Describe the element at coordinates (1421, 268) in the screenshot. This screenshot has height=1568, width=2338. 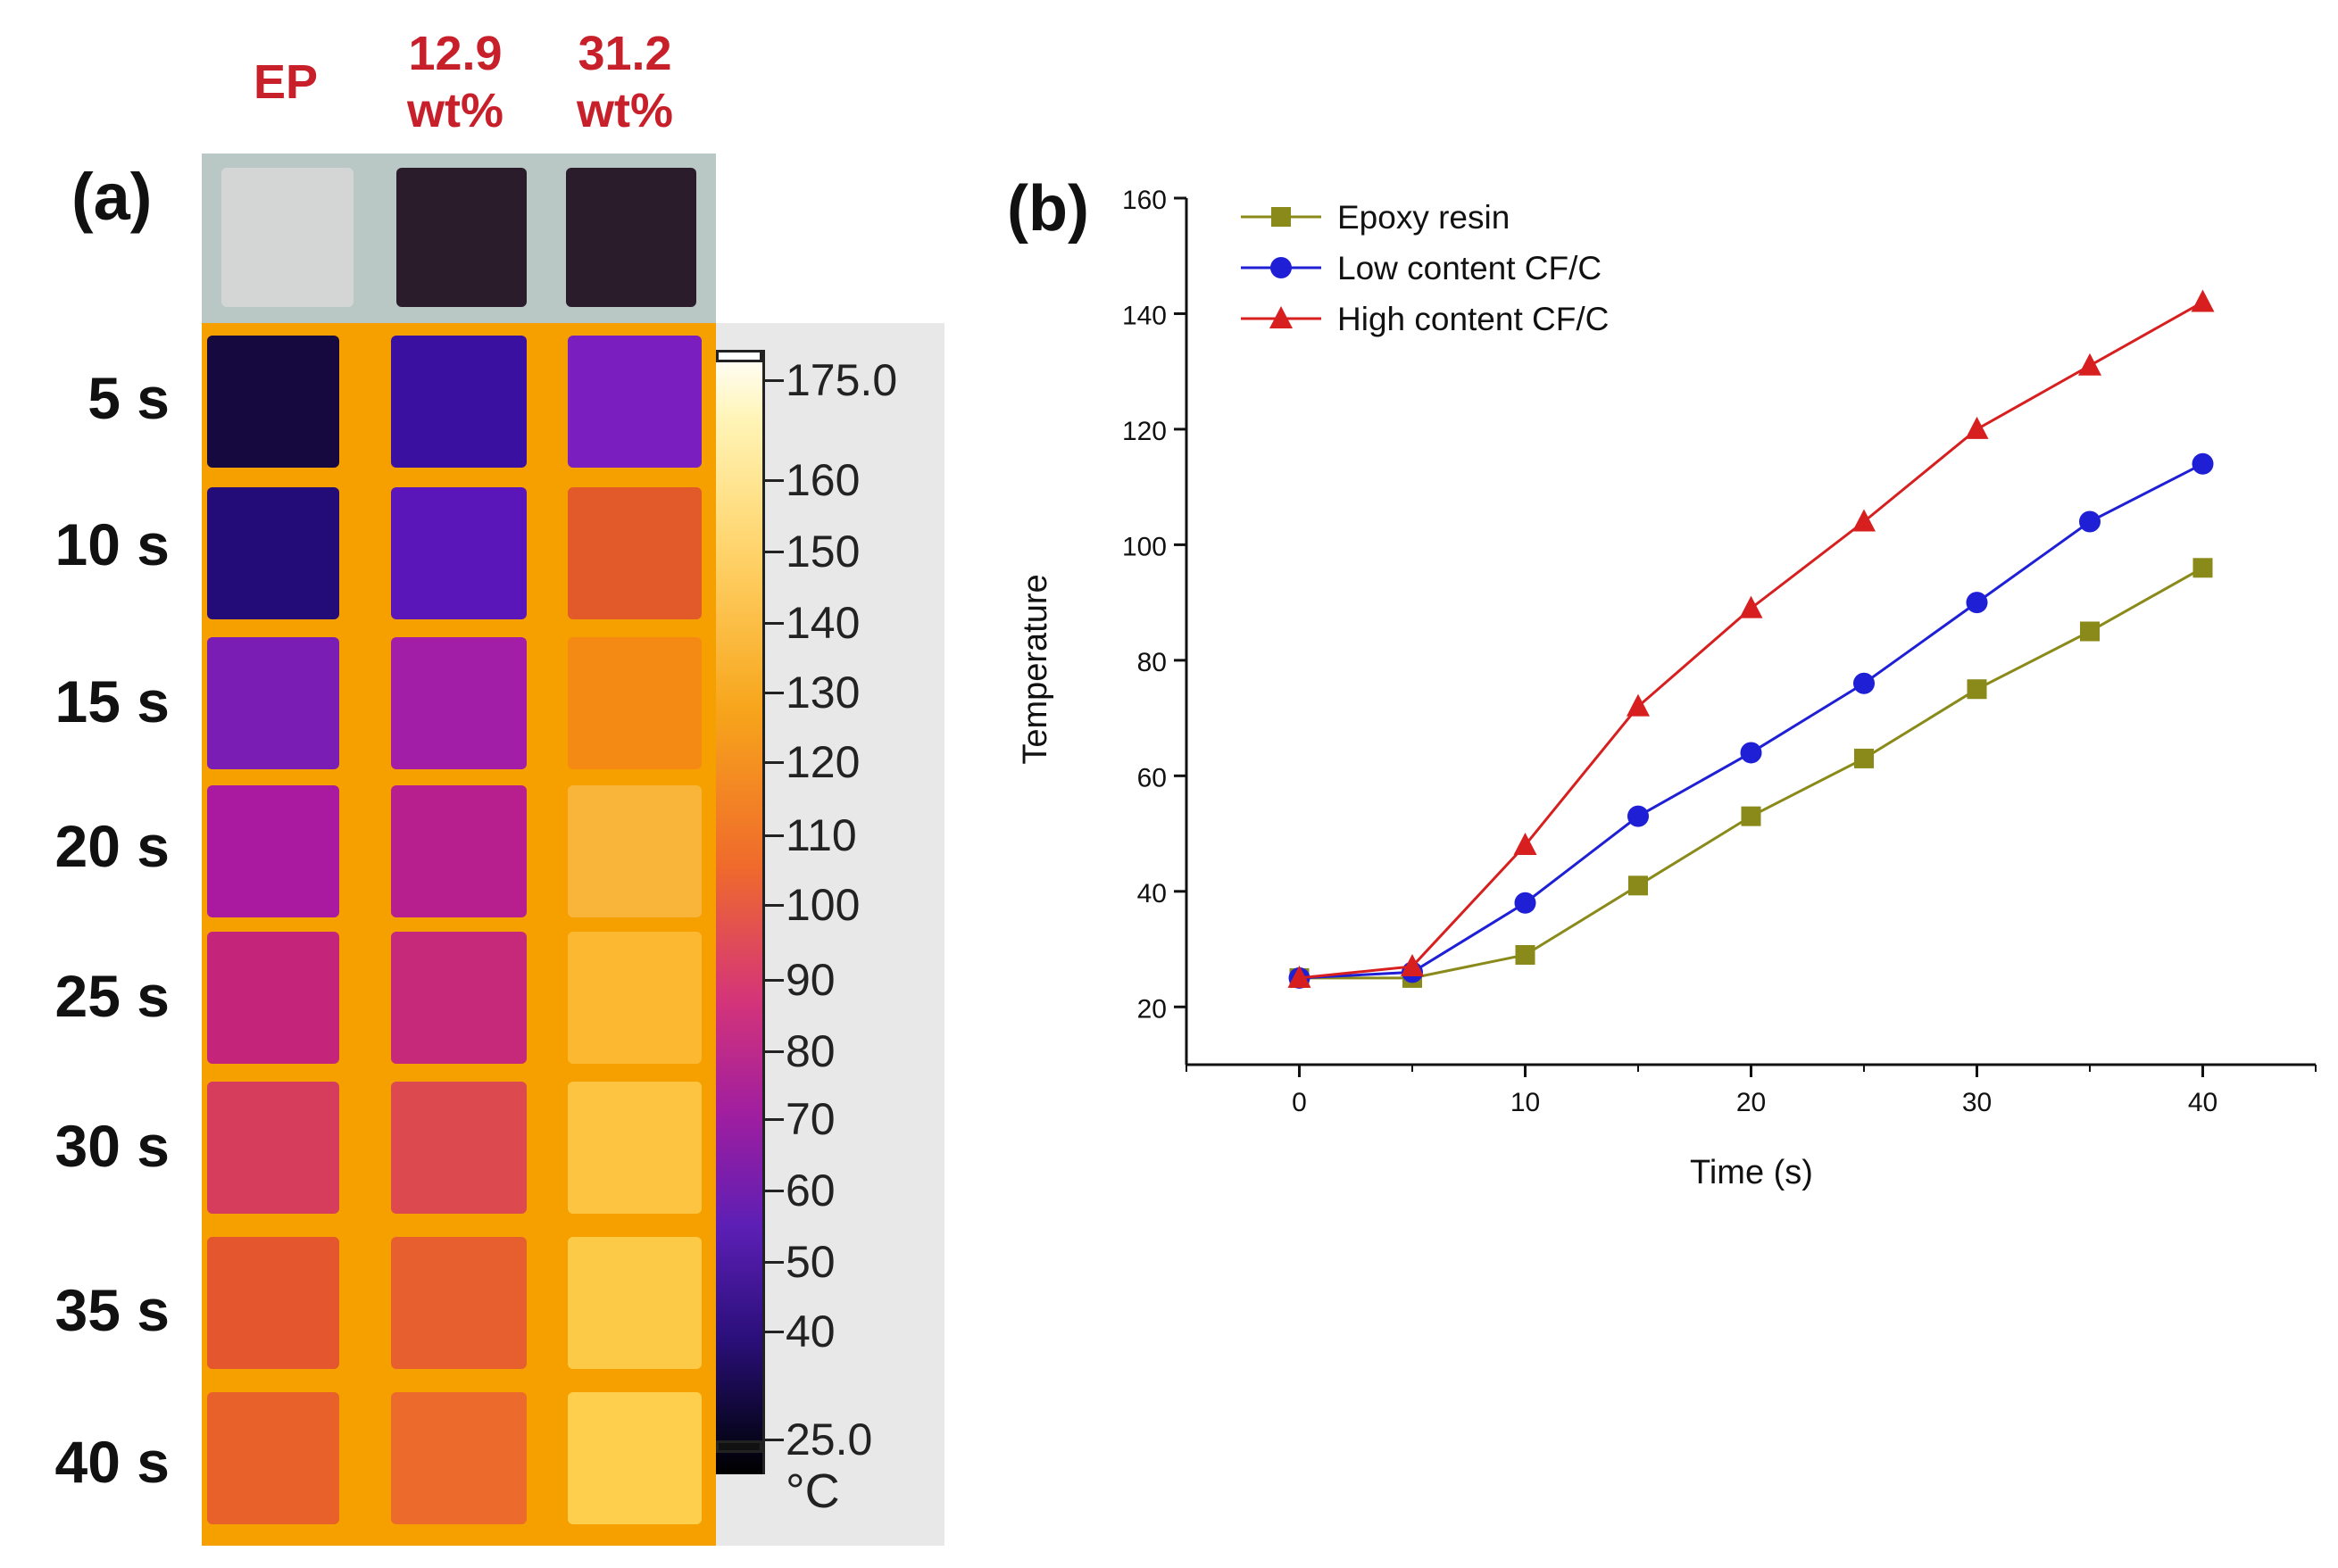
I see `legend-entry: Low content CF/C` at that location.